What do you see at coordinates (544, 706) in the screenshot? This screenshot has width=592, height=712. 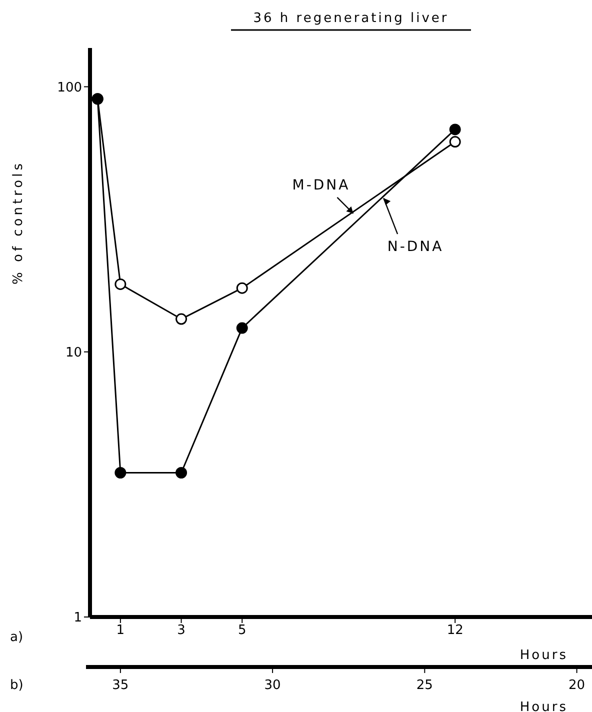 I see `x2-axis-title: Hours` at bounding box center [544, 706].